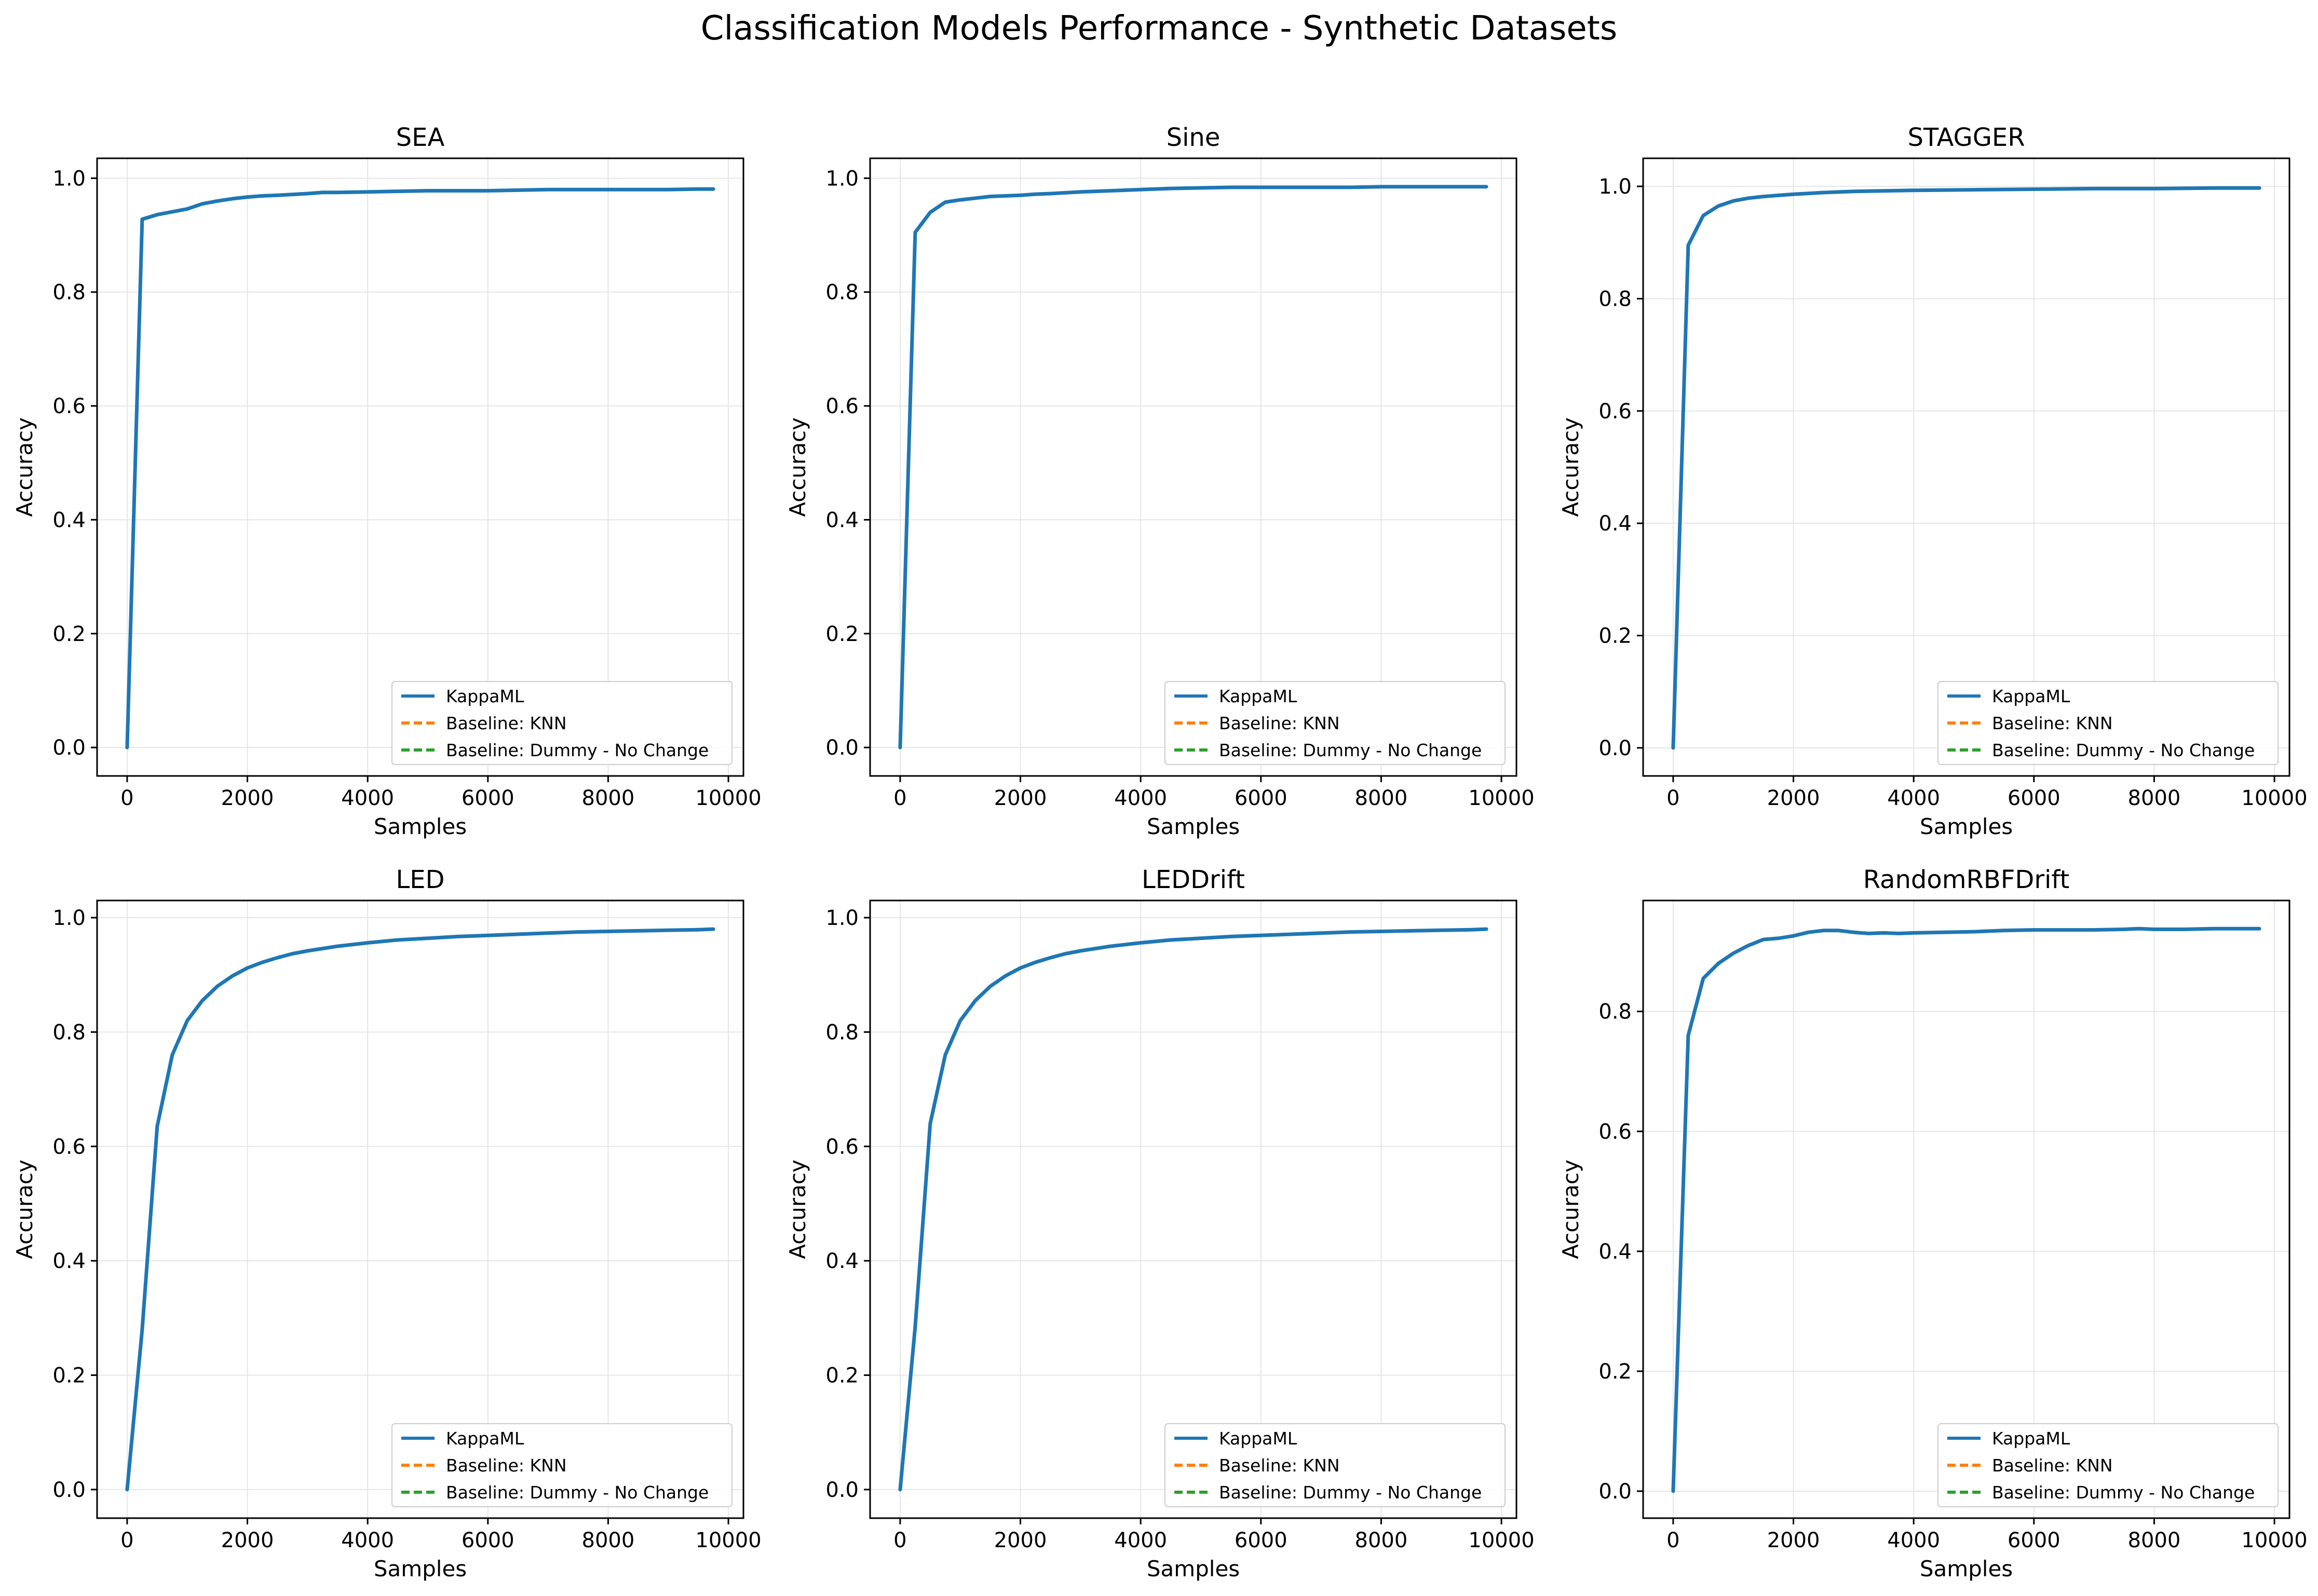 The height and width of the screenshot is (1596, 2318). I want to click on subplot-title: SEA, so click(420, 138).